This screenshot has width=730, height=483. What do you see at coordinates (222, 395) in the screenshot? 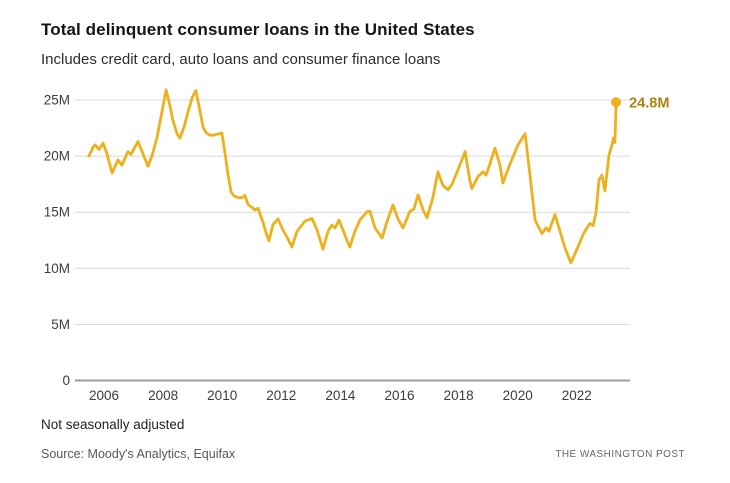
I see `x-tick-label: 2010` at bounding box center [222, 395].